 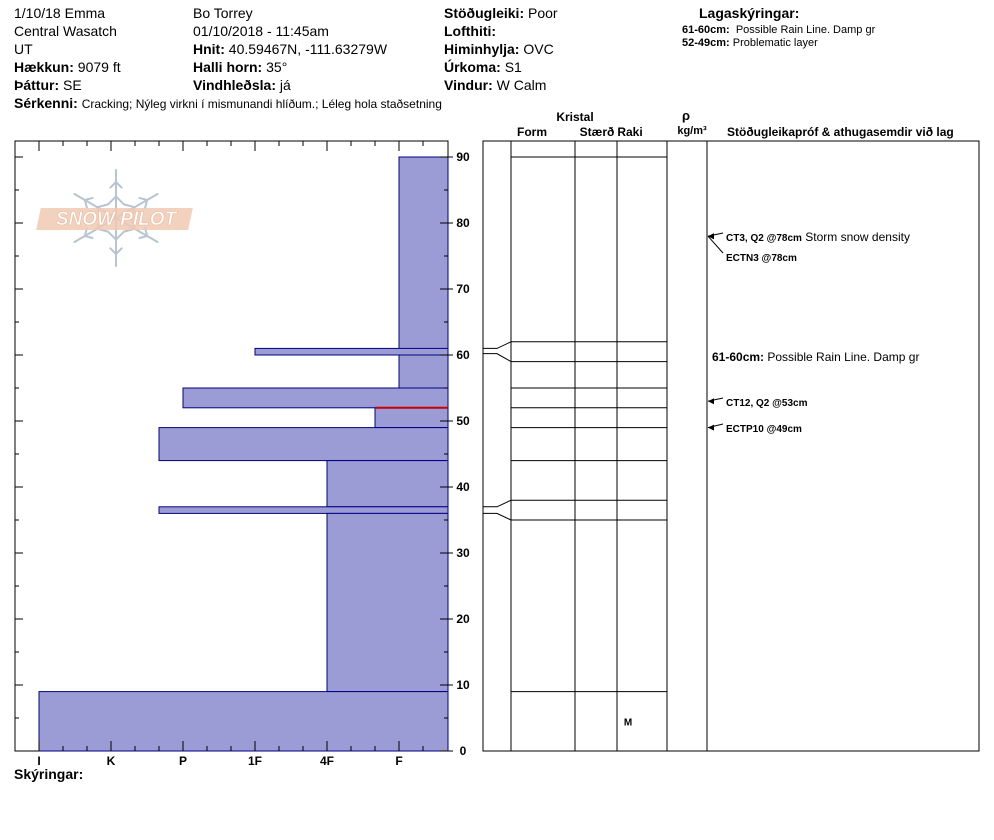 I want to click on height-label-80: 80, so click(x=463, y=223).